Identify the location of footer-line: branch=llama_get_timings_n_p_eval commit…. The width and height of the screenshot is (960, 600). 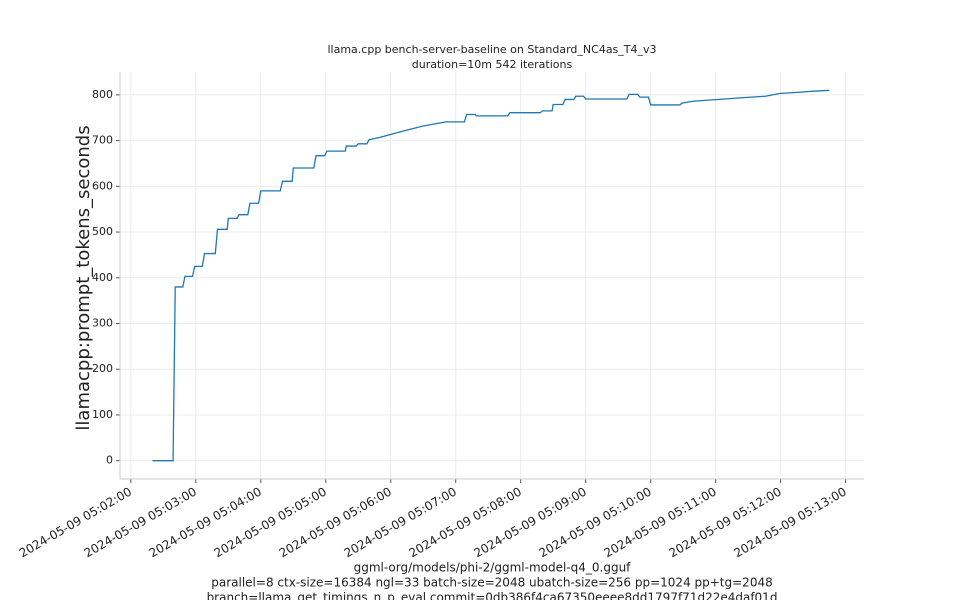
(492, 595).